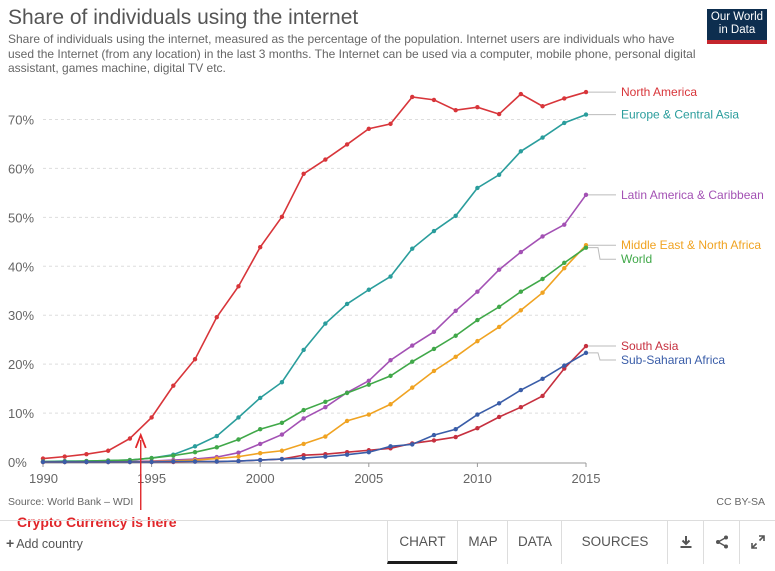 Image resolution: width=775 pixels, height=571 pixels. Describe the element at coordinates (368, 478) in the screenshot. I see `x-tick-label: 2005` at that location.